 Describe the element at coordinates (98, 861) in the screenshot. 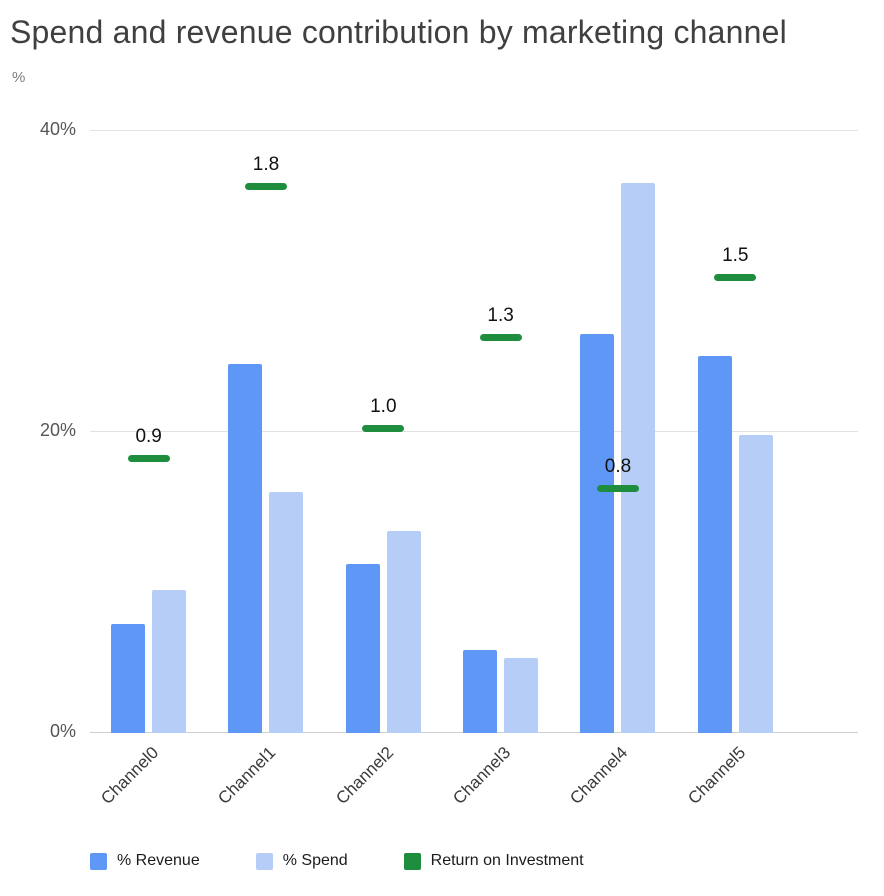

I see `revenue-swatch` at that location.